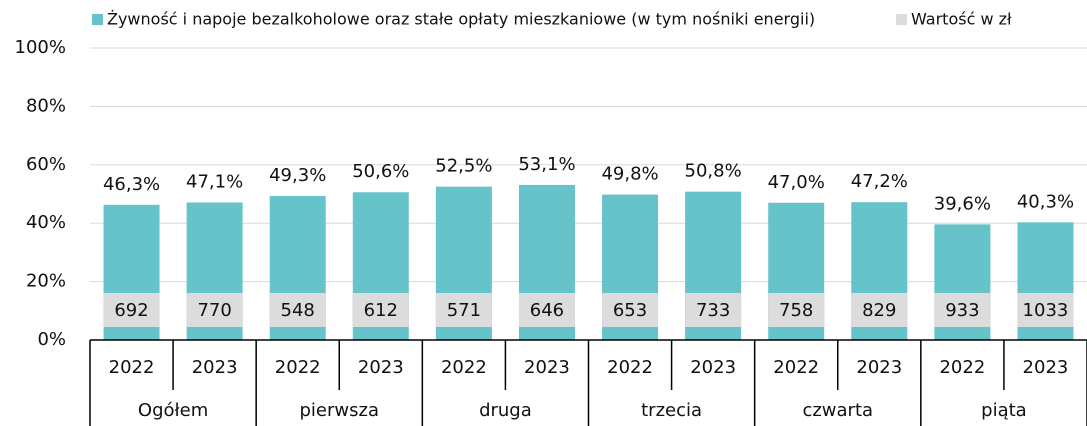 The image size is (1087, 426). Describe the element at coordinates (339, 410) in the screenshot. I see `group-label: pierwsza` at that location.